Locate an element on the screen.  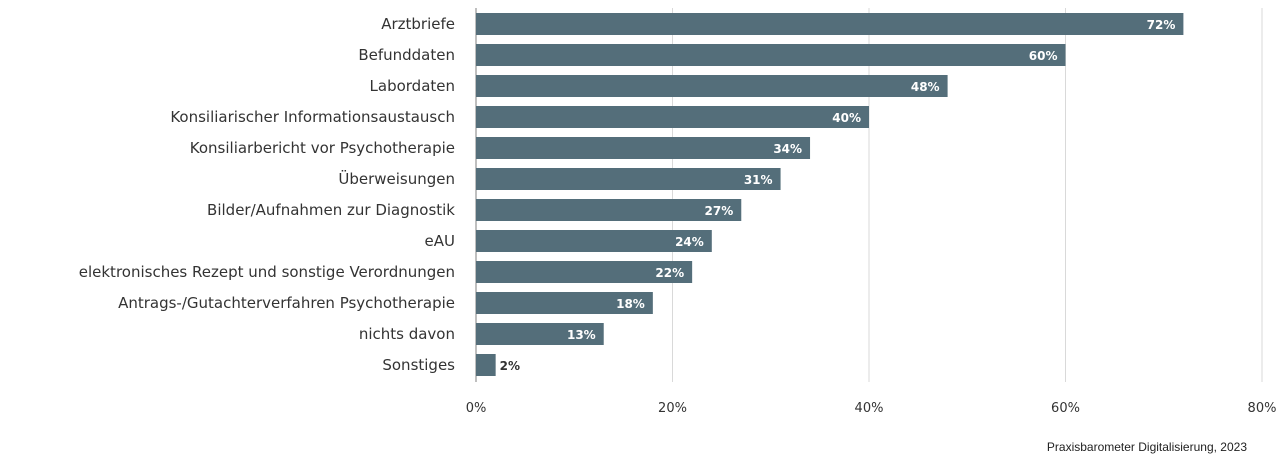
bar-value-label: 24% is located at coordinates (689, 242).